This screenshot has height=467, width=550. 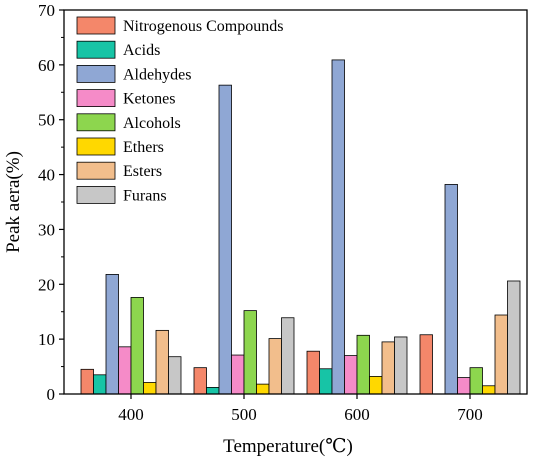 I want to click on legend-label-alcohols: Alcohols, so click(x=152, y=123).